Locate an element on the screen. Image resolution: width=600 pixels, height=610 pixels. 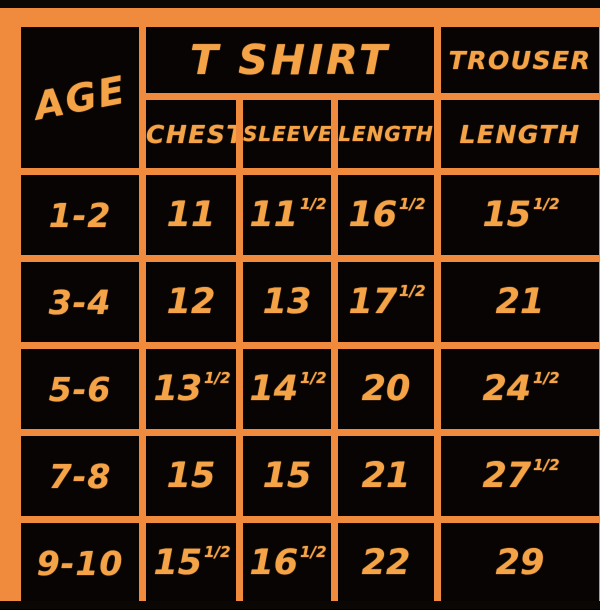
table-row: 5-6 13 1/2 14 1/2 20 24 1/2 is located at coordinates (310, 389).